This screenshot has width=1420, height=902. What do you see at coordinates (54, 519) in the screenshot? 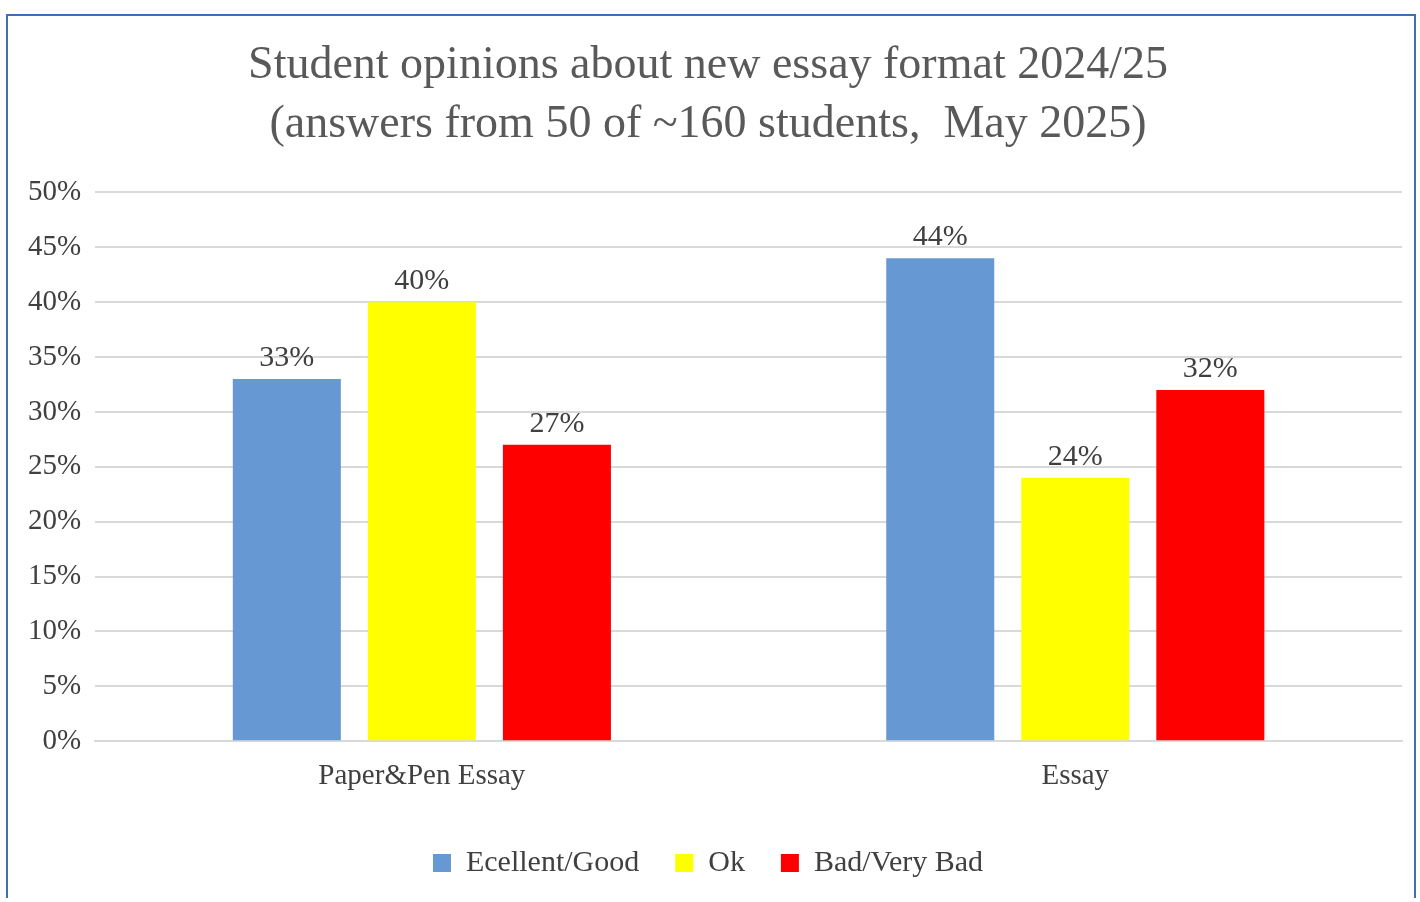
I see `y-tick-label: 20%` at bounding box center [54, 519].